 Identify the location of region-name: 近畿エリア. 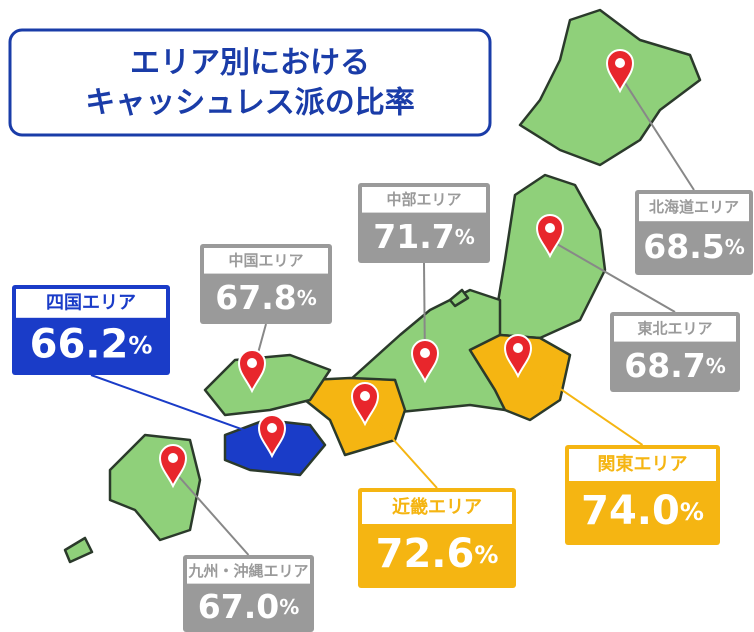
(437, 507).